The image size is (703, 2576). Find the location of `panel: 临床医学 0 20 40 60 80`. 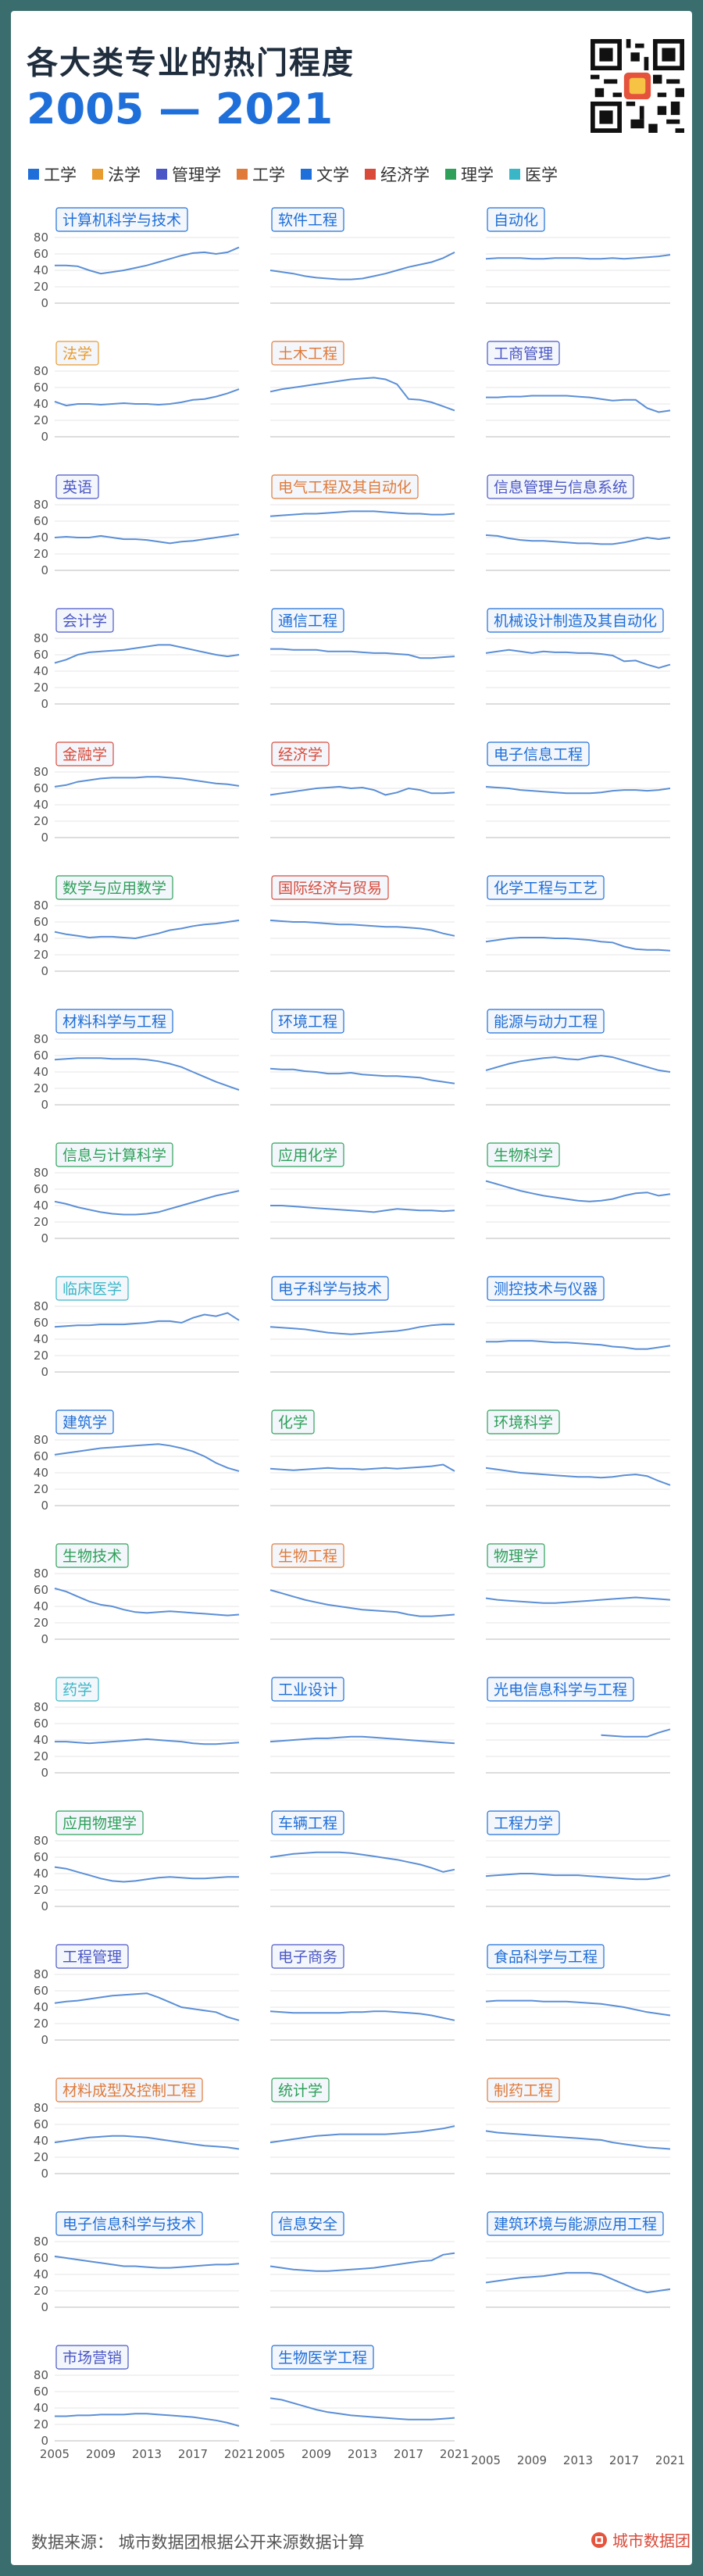

panel: 临床医学 0 20 40 60 80 is located at coordinates (137, 1328).